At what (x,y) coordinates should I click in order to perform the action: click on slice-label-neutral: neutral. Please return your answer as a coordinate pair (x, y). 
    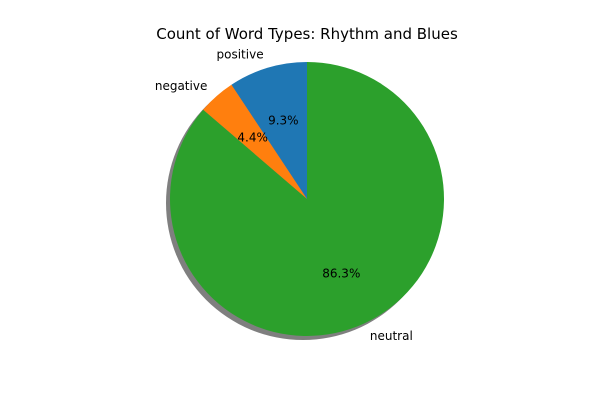
    Looking at the image, I should click on (391, 336).